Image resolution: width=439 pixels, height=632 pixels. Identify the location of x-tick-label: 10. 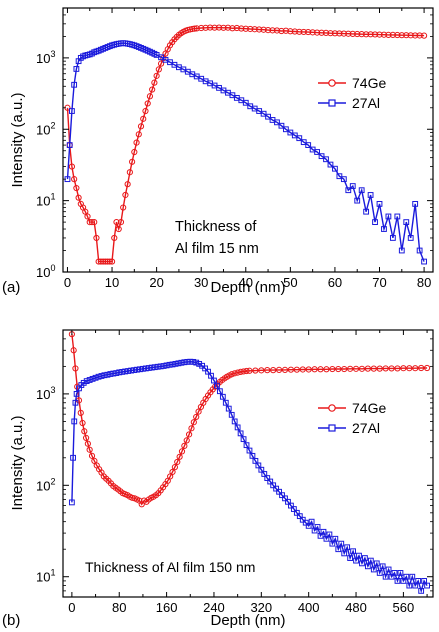
(112, 282).